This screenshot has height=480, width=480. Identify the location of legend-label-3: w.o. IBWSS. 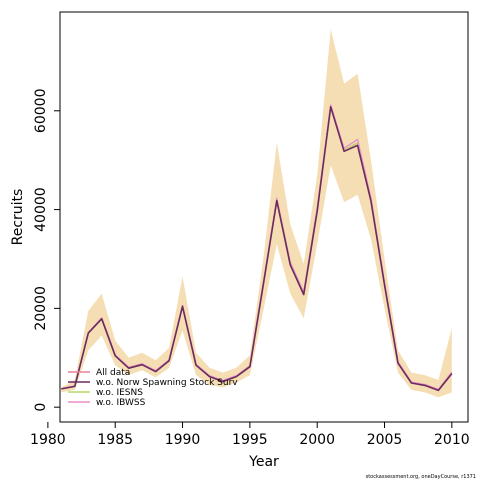
(121, 403).